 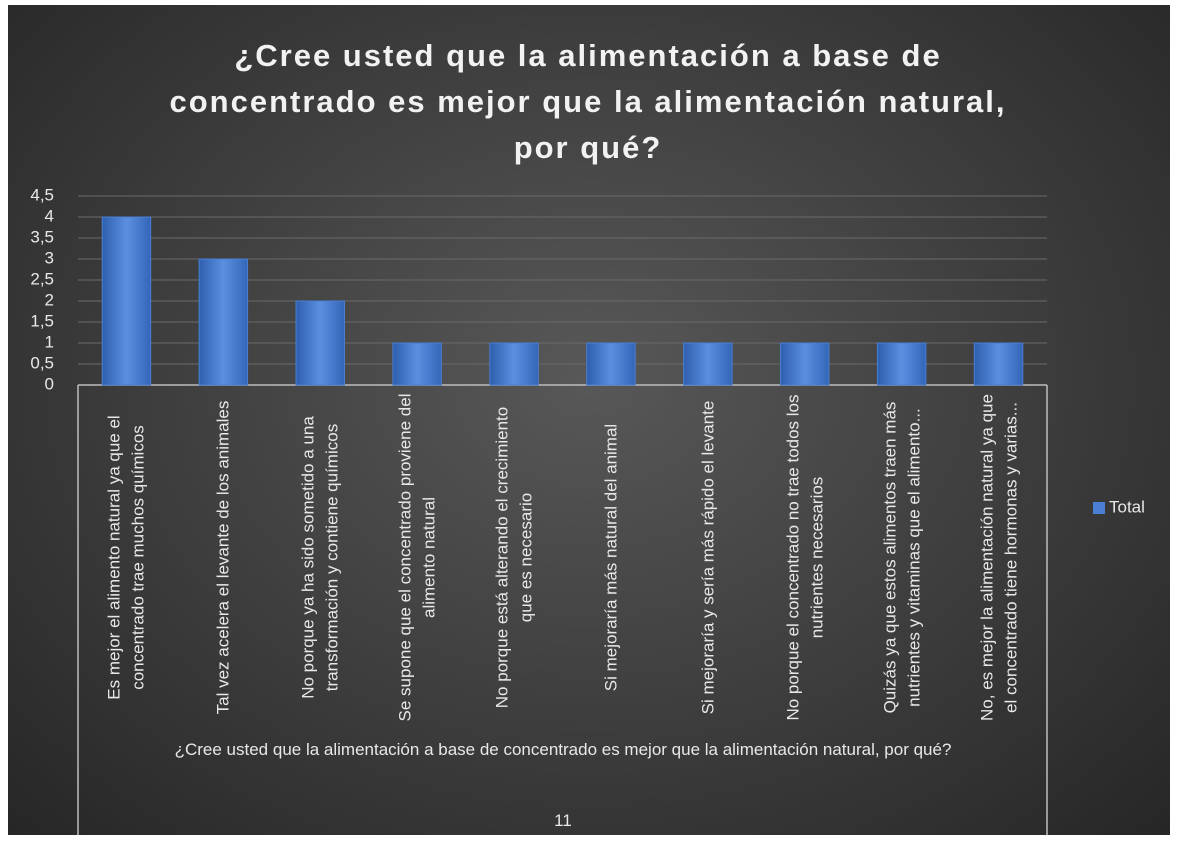 What do you see at coordinates (1127, 506) in the screenshot?
I see `legend-label: Total` at bounding box center [1127, 506].